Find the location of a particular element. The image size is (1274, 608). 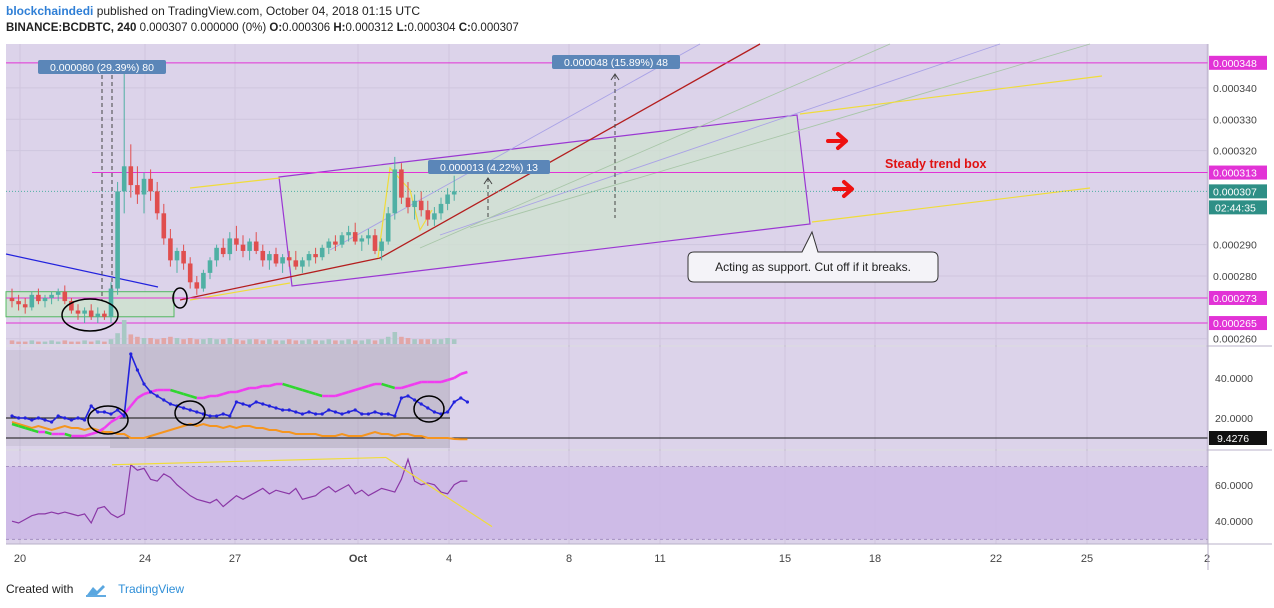

countdown-tag-text: 02:44:35 is located at coordinates (1235, 208).